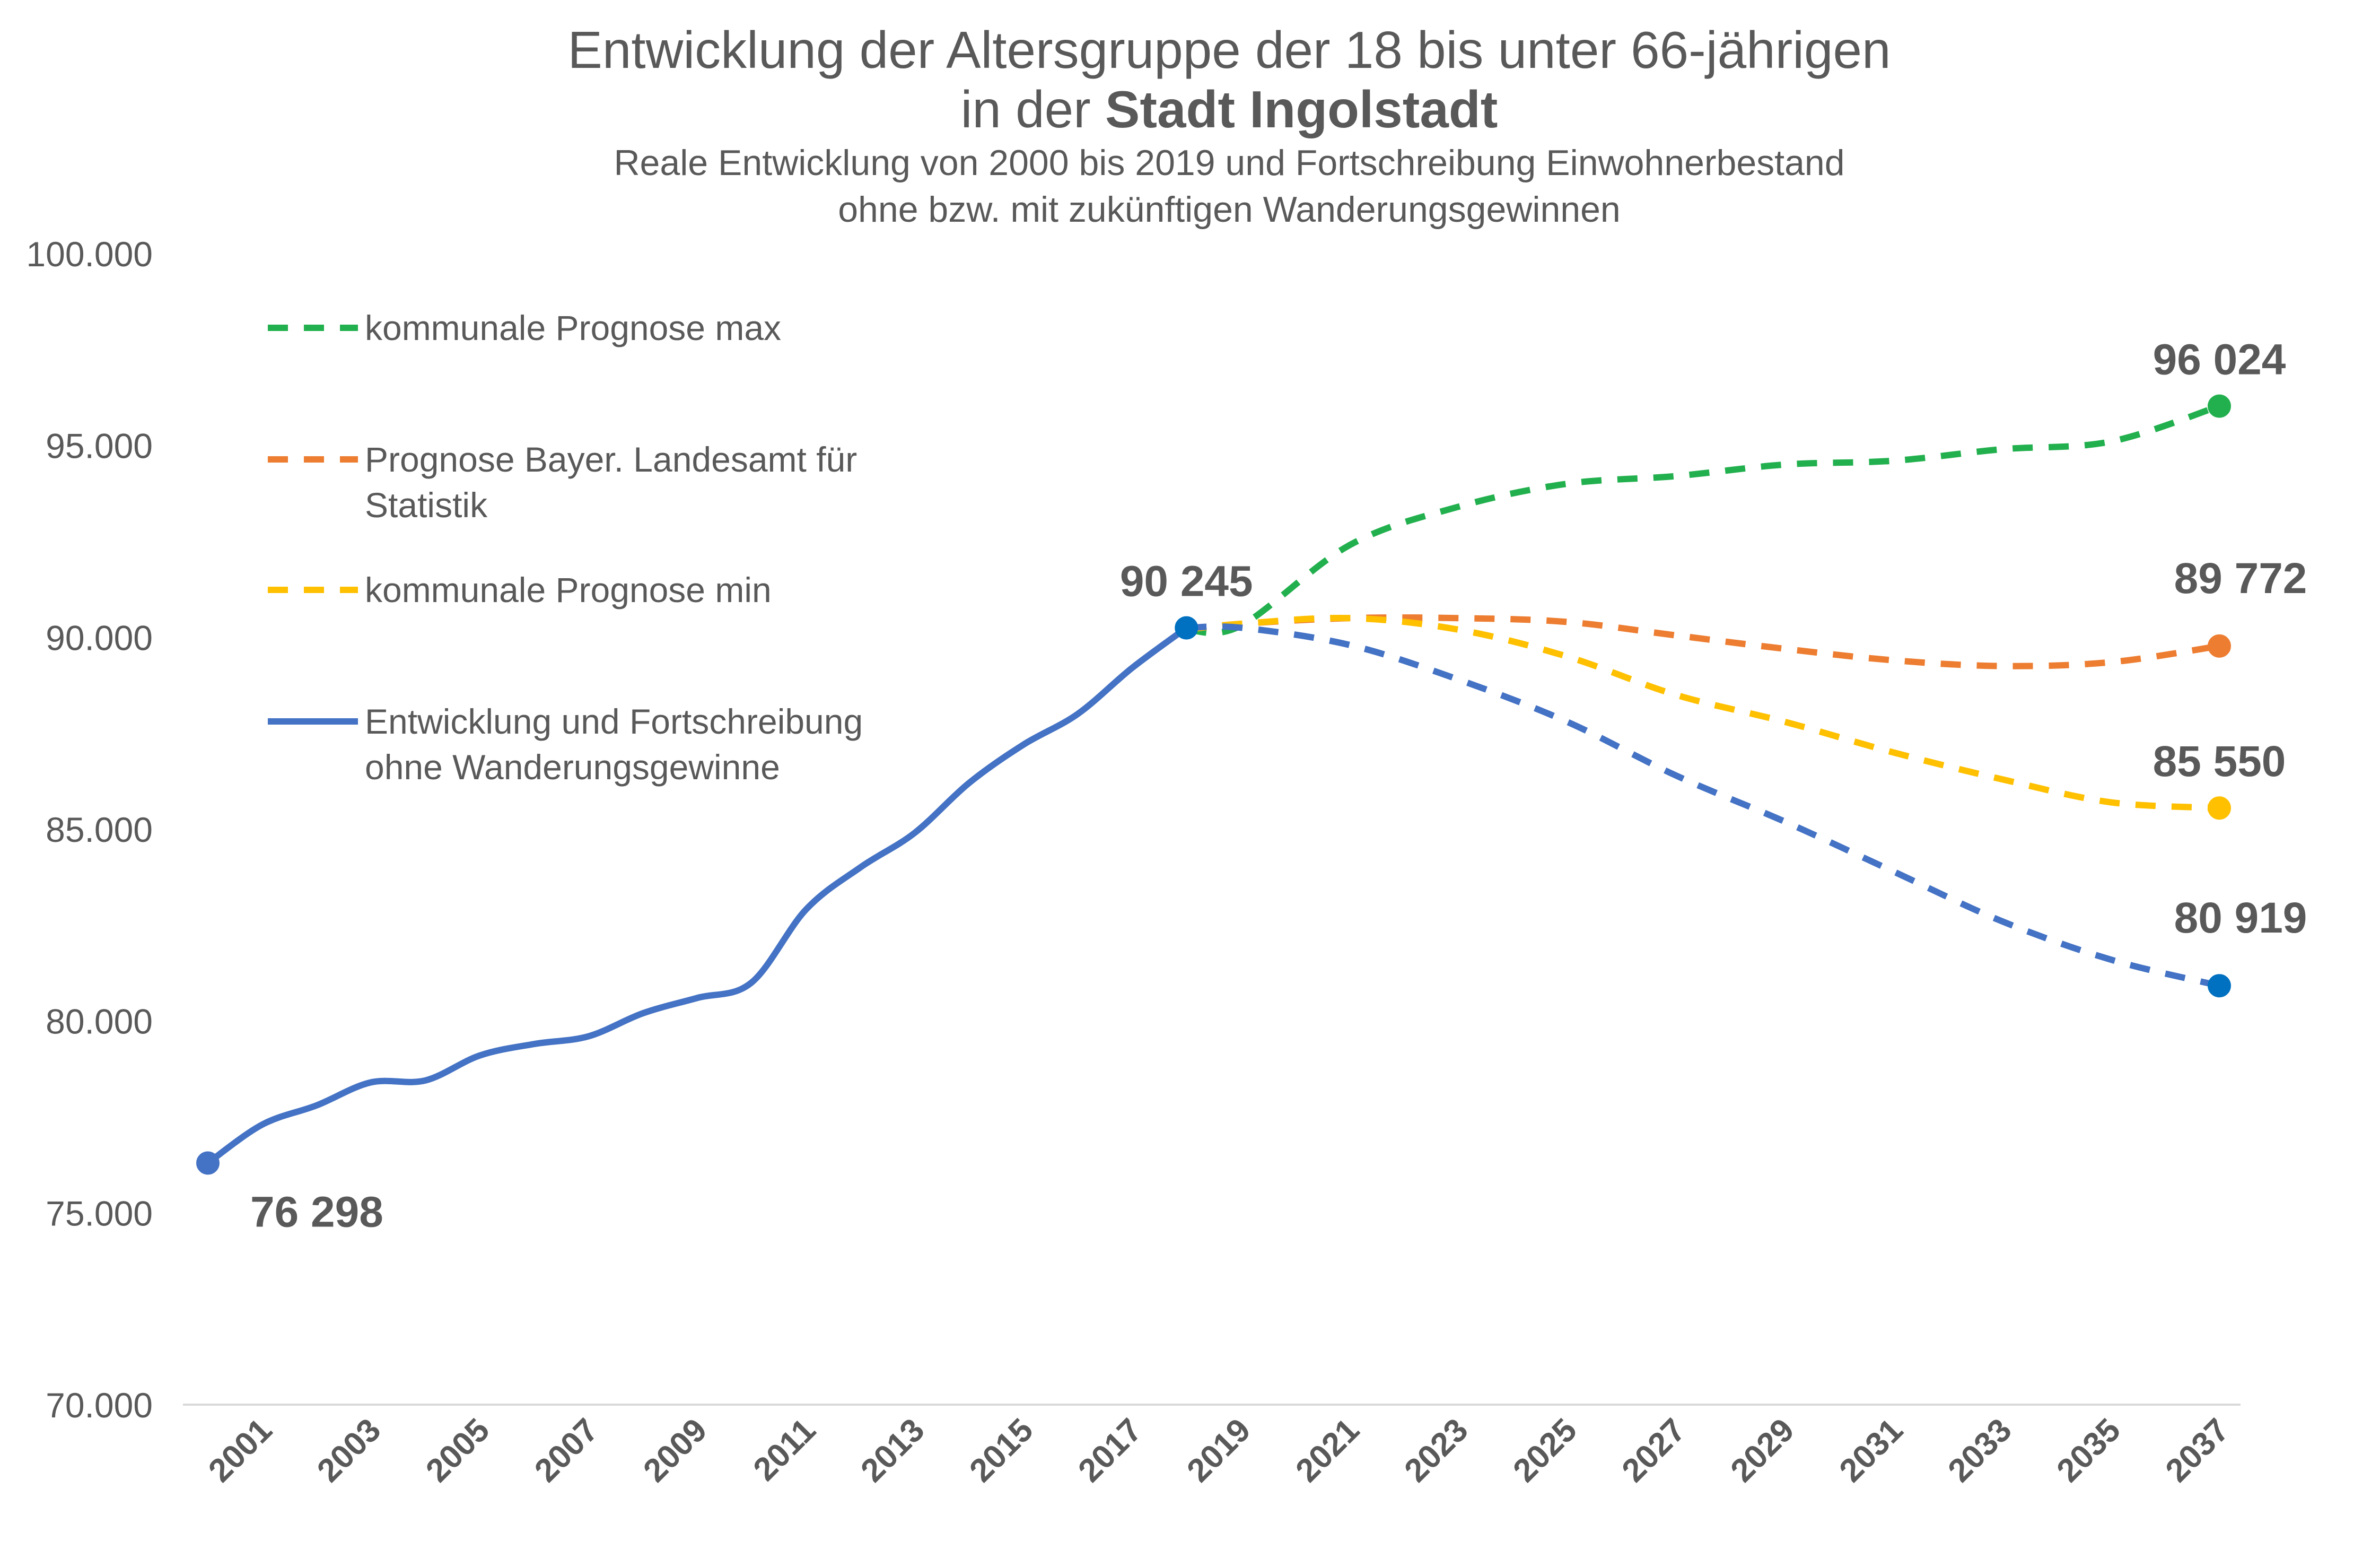  What do you see at coordinates (89, 254) in the screenshot?
I see `y-tick-label: 100.000` at bounding box center [89, 254].